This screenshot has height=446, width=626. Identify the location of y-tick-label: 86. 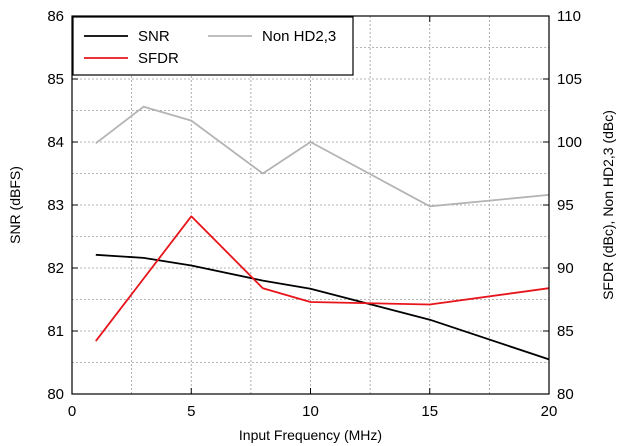
(55, 16).